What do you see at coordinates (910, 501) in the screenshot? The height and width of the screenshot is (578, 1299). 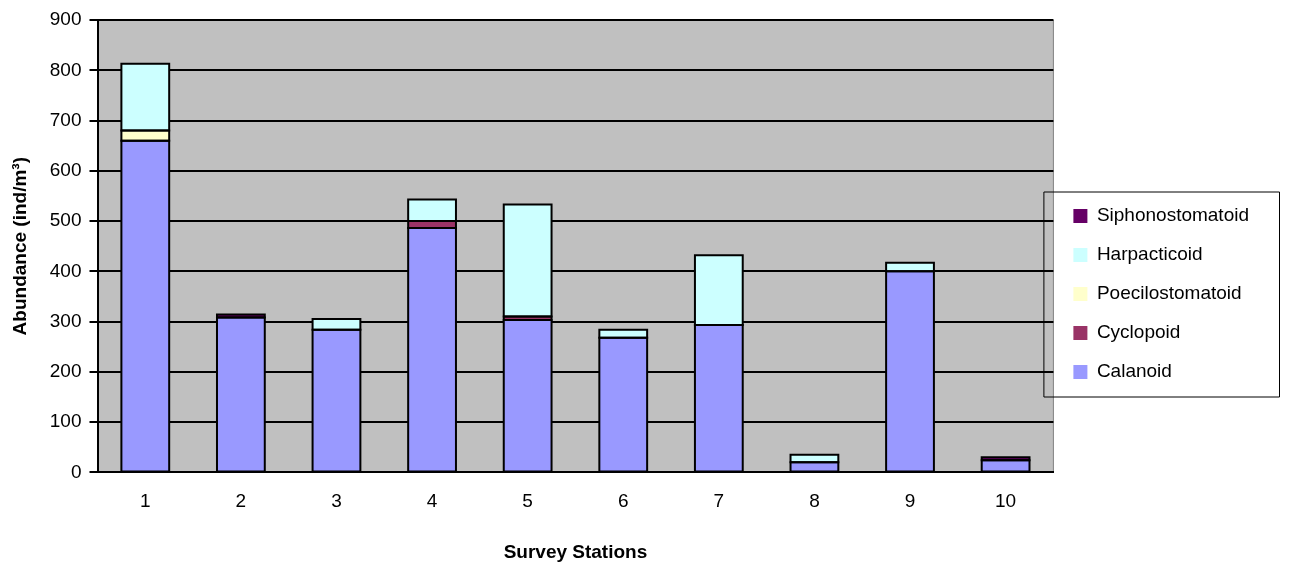 I see `x-tick-label: 9` at bounding box center [910, 501].